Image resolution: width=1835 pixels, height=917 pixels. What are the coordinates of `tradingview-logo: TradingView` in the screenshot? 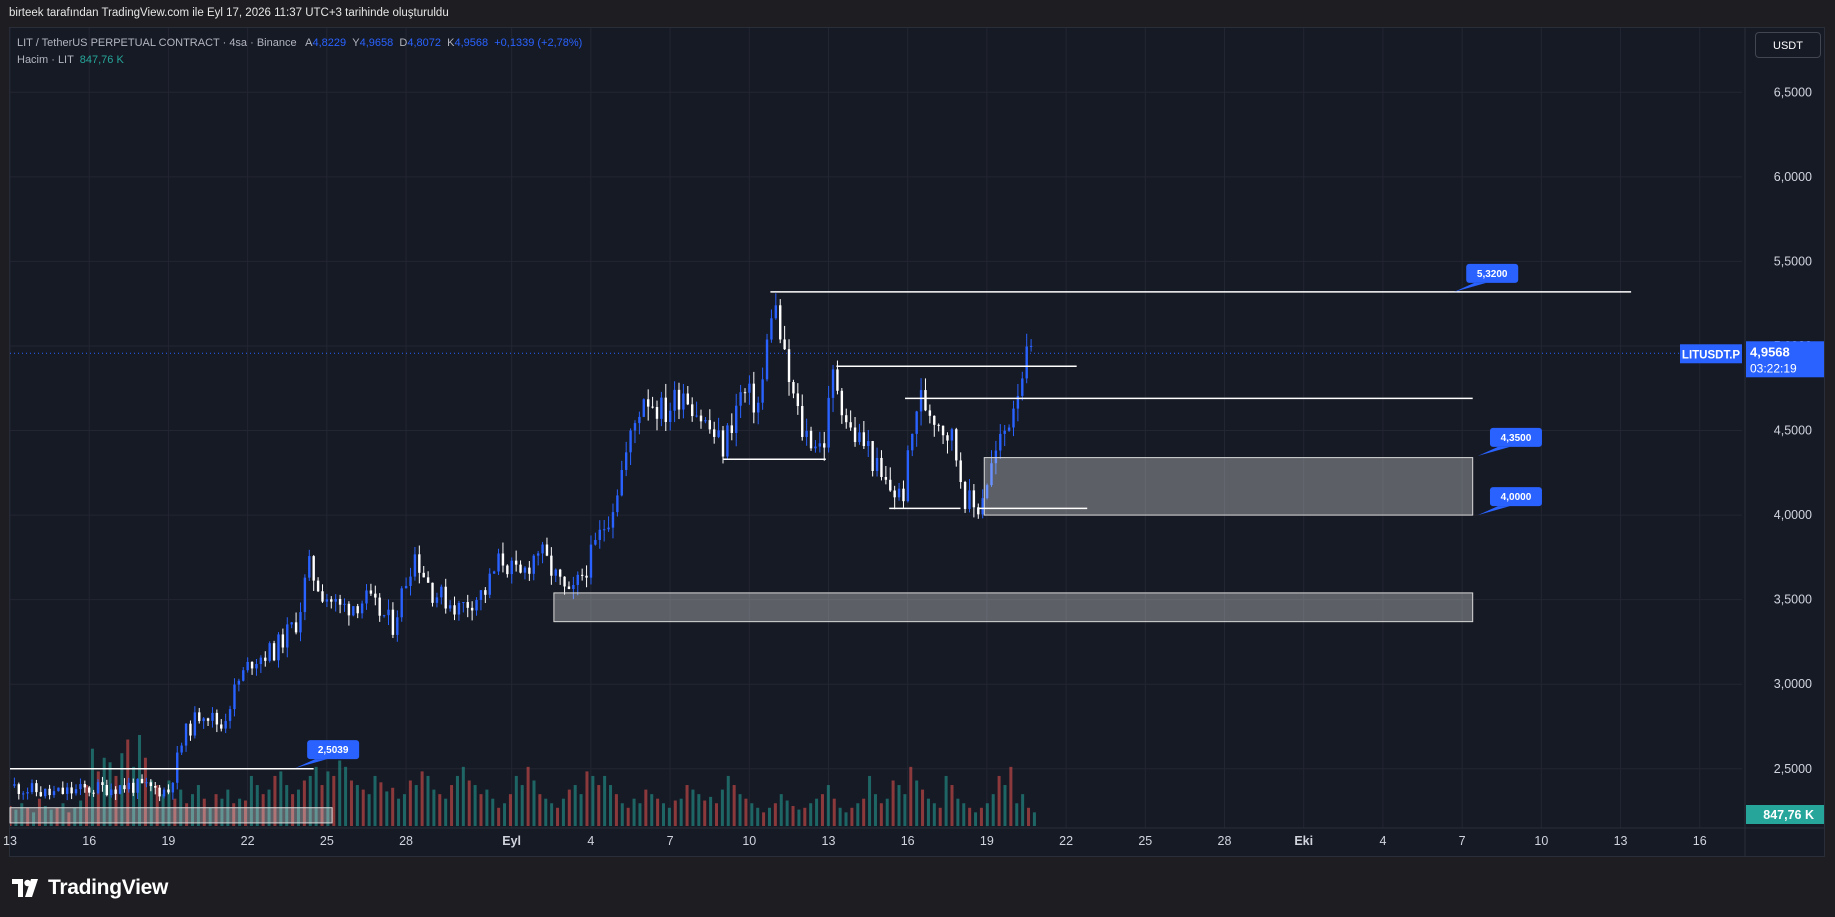 It's located at (90, 888).